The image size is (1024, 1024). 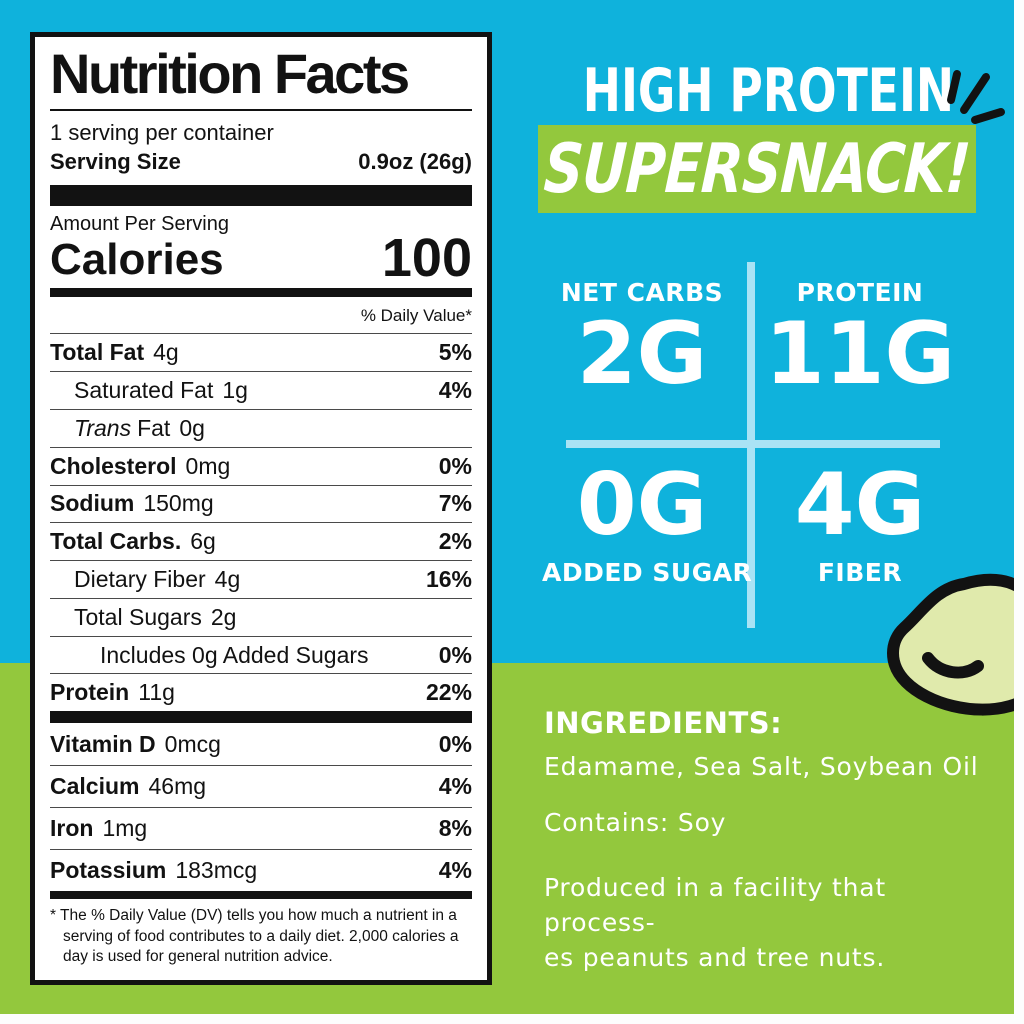 What do you see at coordinates (261, 162) in the screenshot?
I see `serving-size-row: Serving Size 0.9oz (26g)` at bounding box center [261, 162].